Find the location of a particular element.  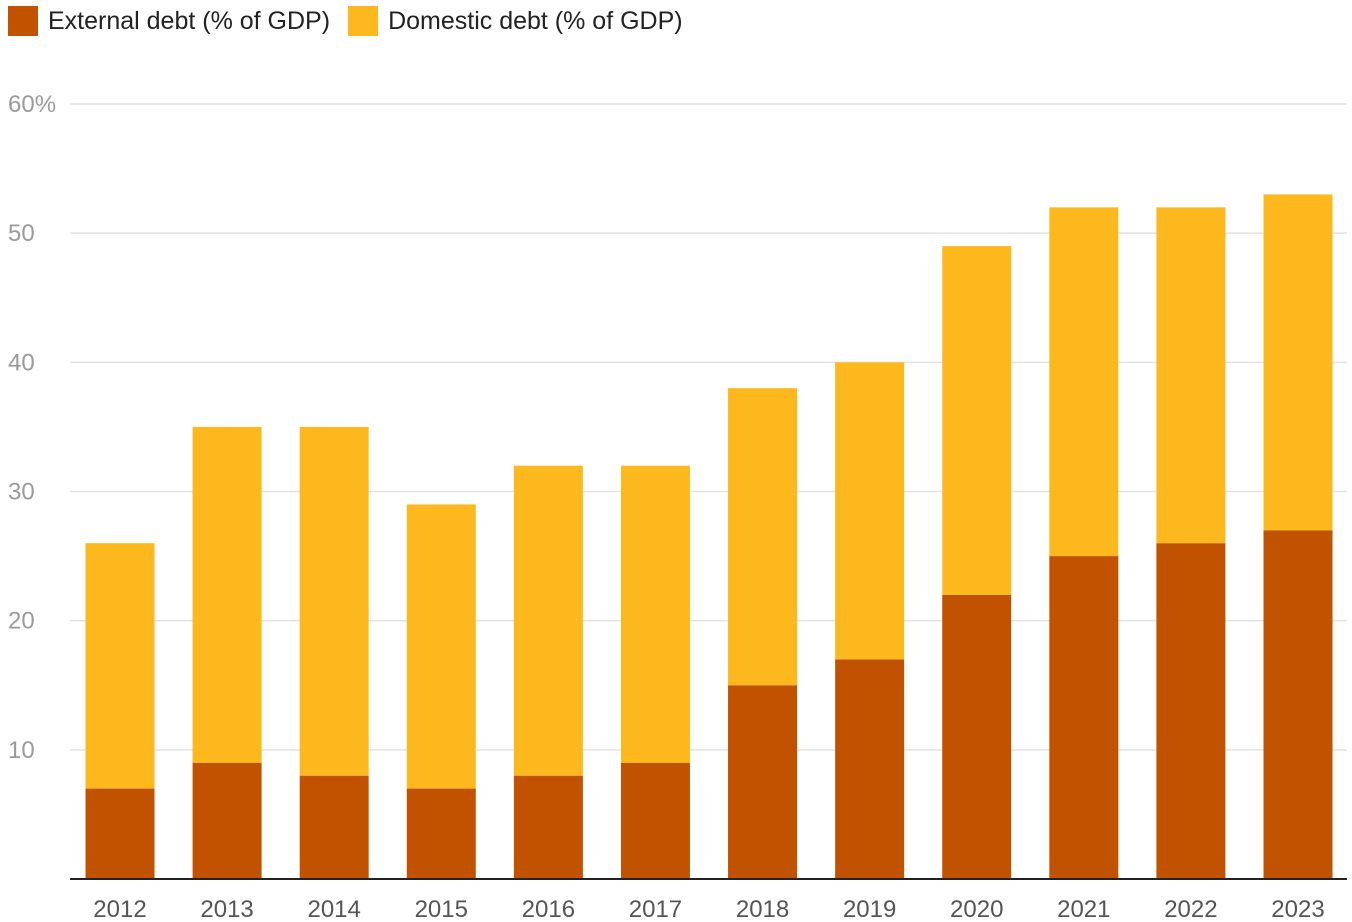

legend-label-domestic-debt: Domestic debt (% of GDP) is located at coordinates (535, 20).